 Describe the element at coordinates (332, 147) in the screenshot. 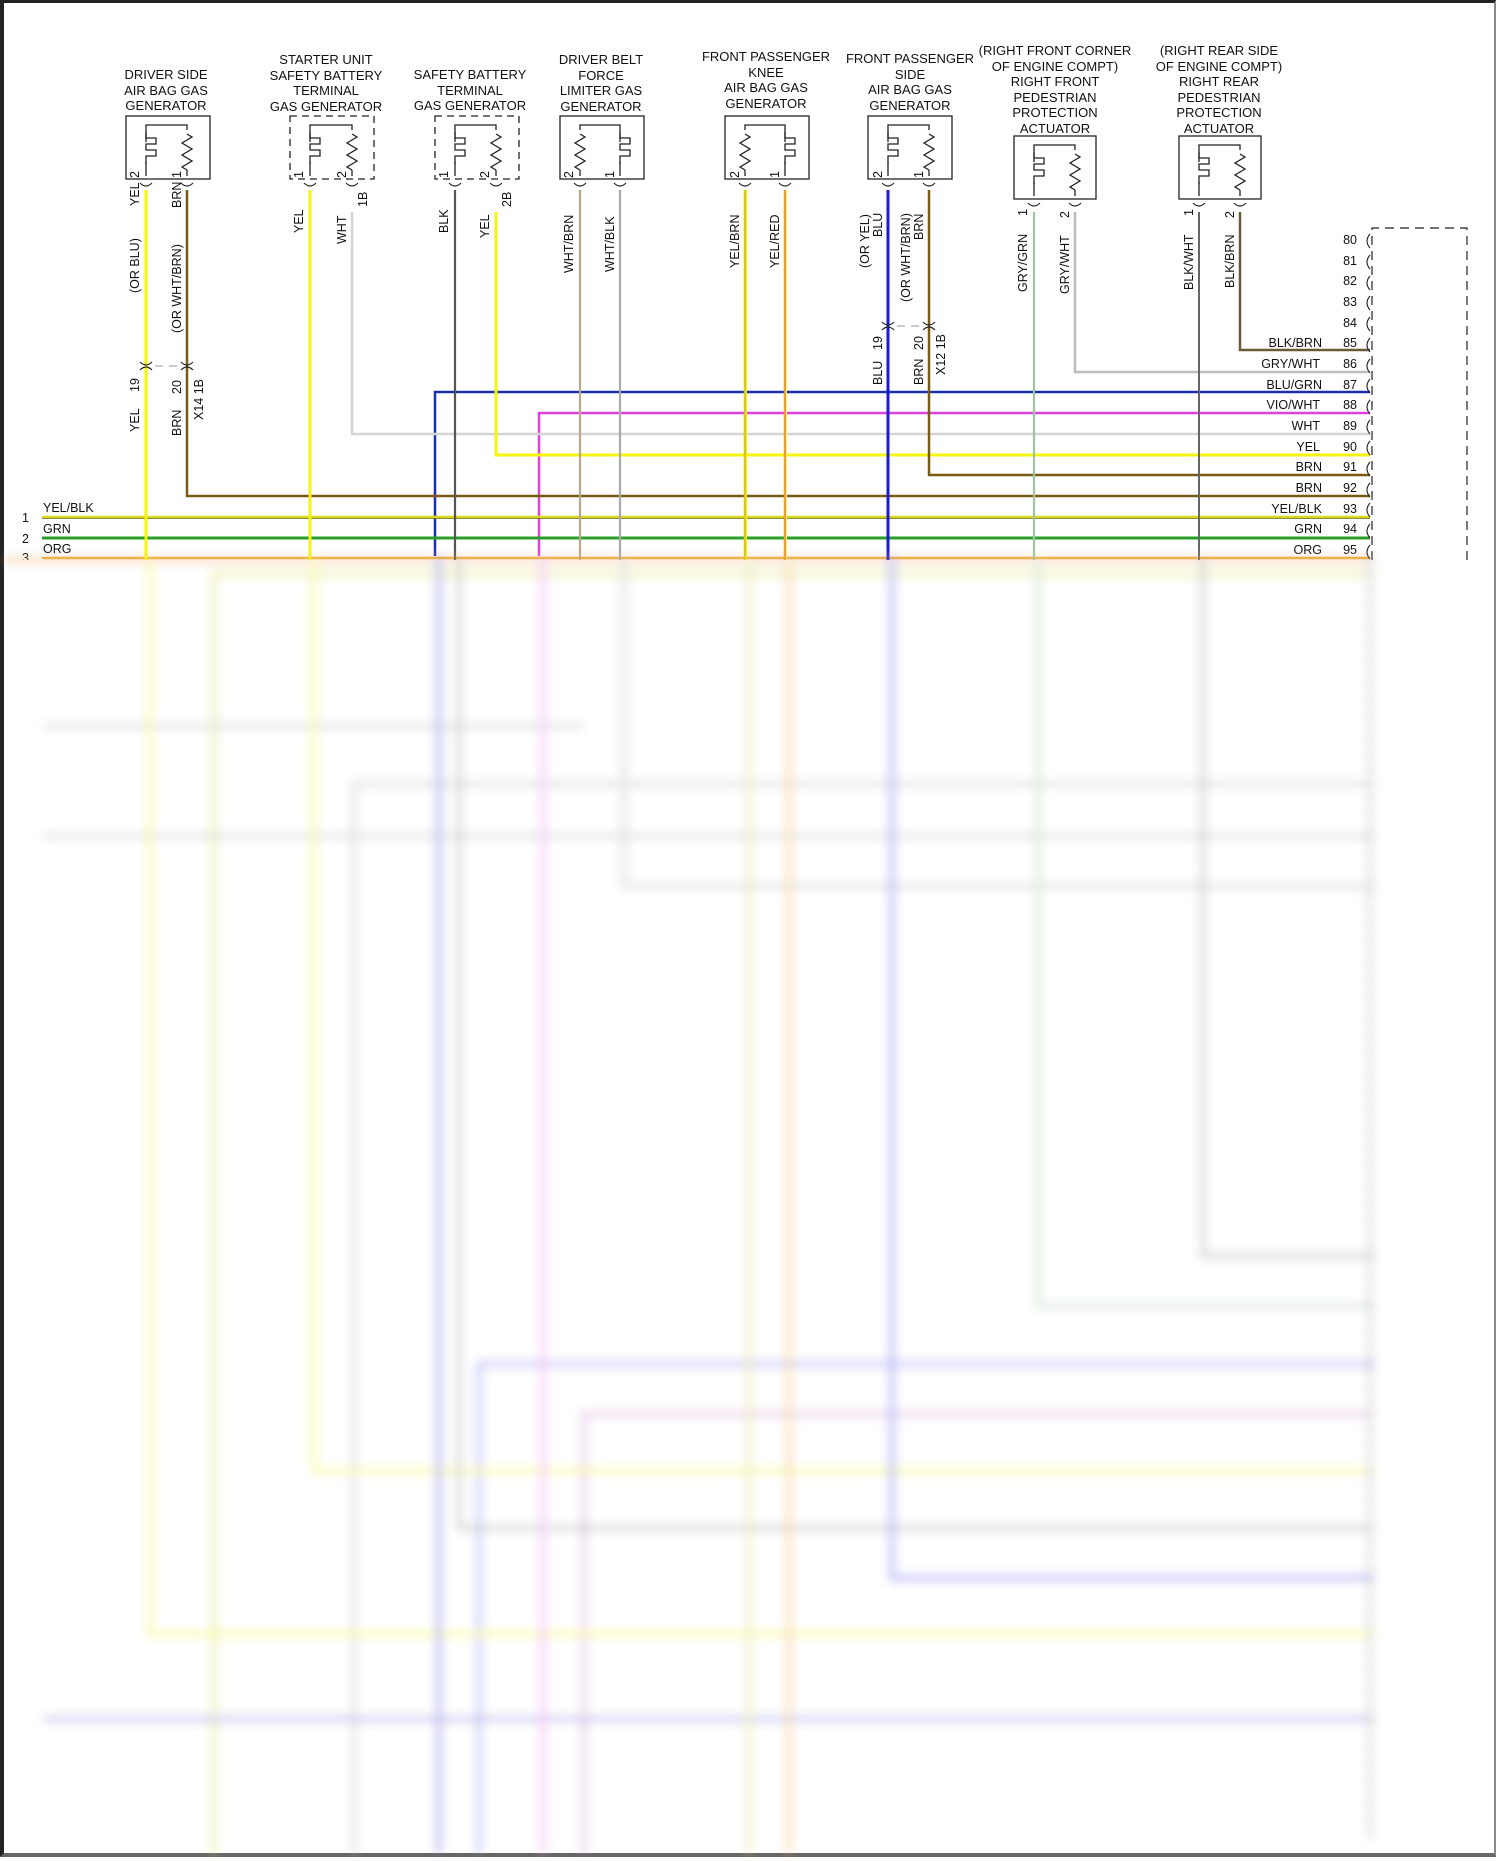

I see `component-starter-battery-terminal` at that location.